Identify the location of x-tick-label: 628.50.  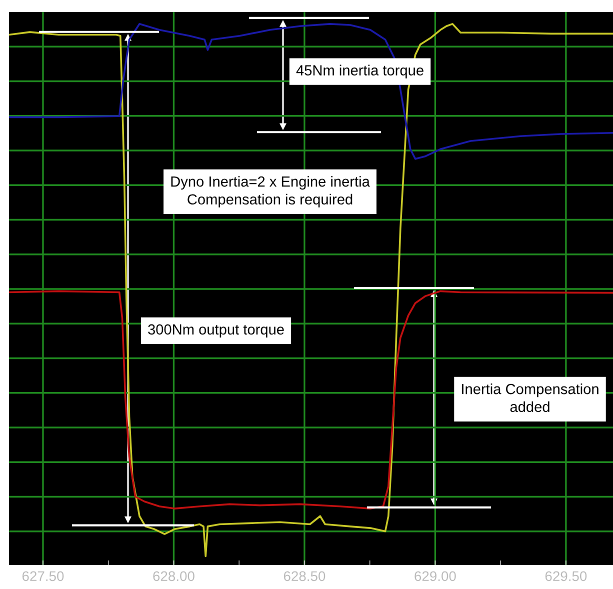
(305, 576).